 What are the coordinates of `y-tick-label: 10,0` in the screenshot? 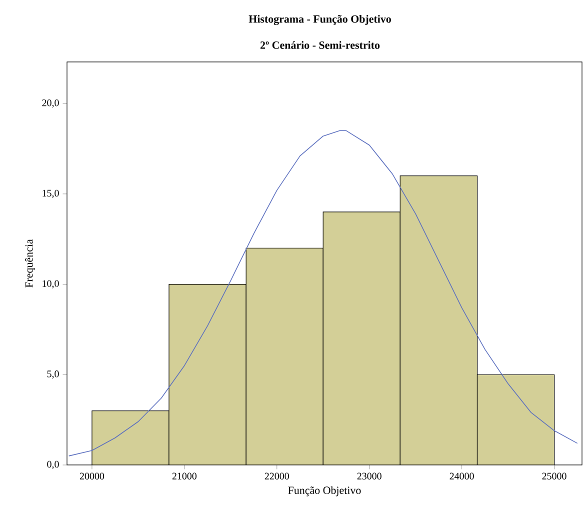 It's located at (50, 284).